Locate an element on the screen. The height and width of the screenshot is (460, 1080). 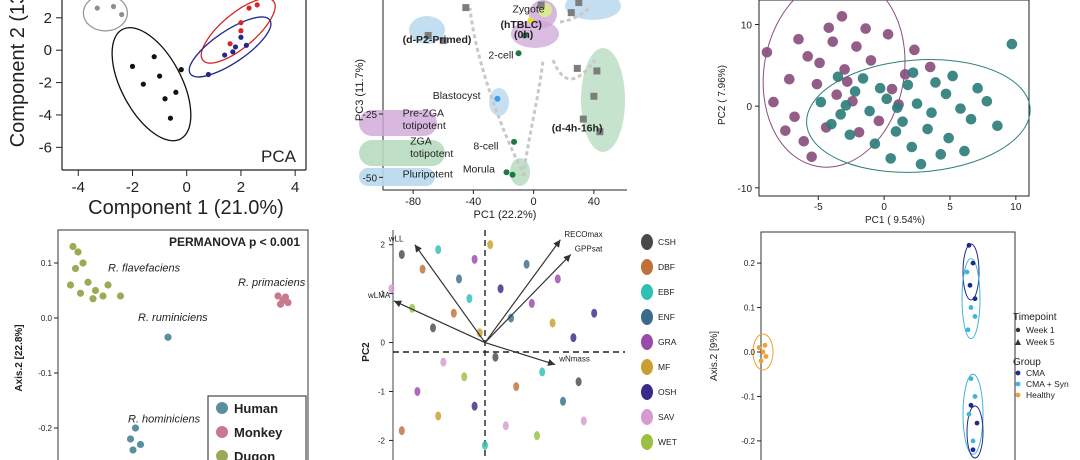
ellipse-syn-w5 is located at coordinates (973, 414).